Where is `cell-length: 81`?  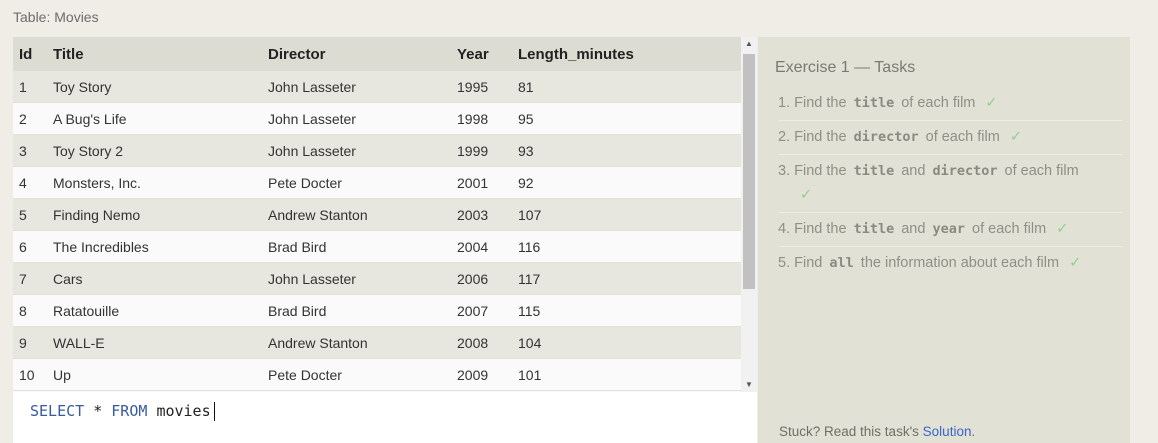
cell-length: 81 is located at coordinates (626, 87).